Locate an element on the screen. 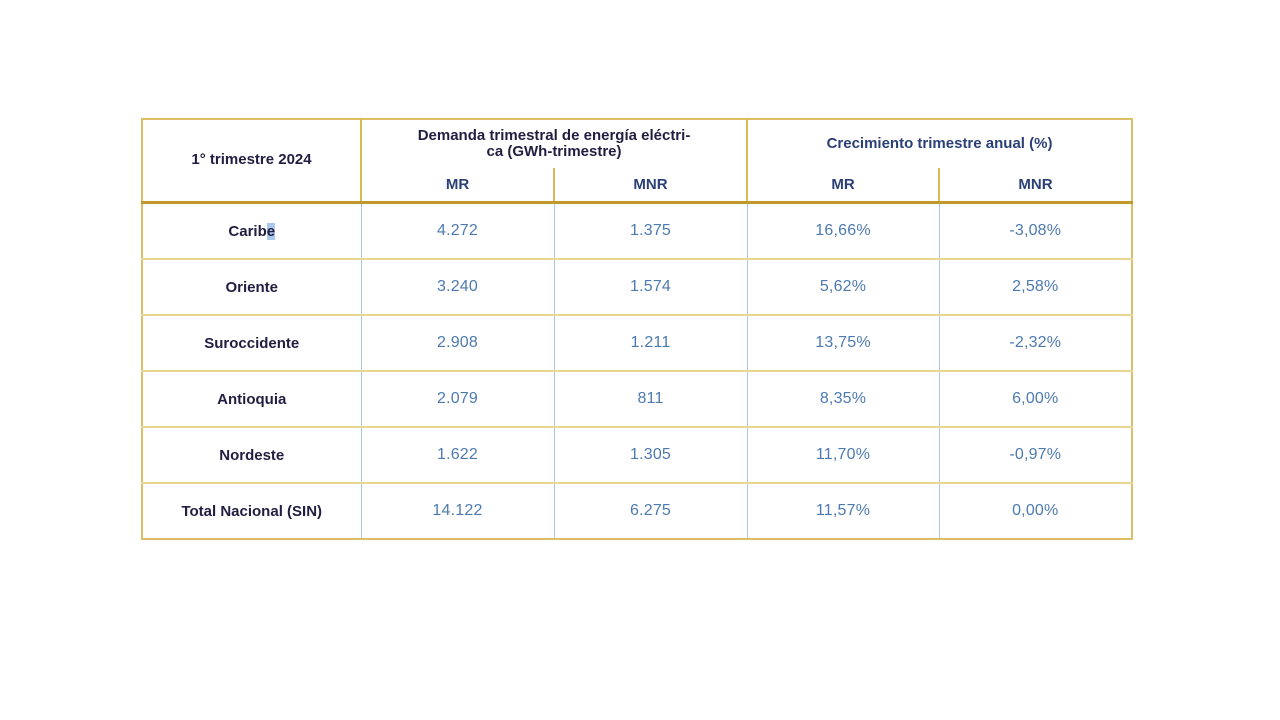 The width and height of the screenshot is (1280, 720). cell-crecimiento-mnr: -0,97% is located at coordinates (1036, 454).